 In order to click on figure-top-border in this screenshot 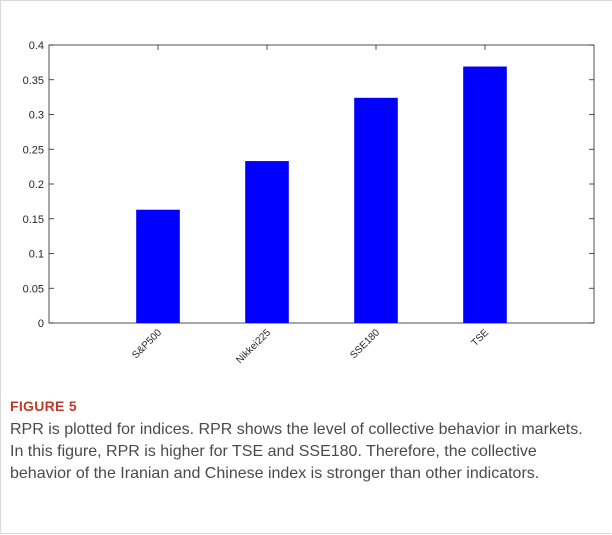, I will do `click(306, 0)`.